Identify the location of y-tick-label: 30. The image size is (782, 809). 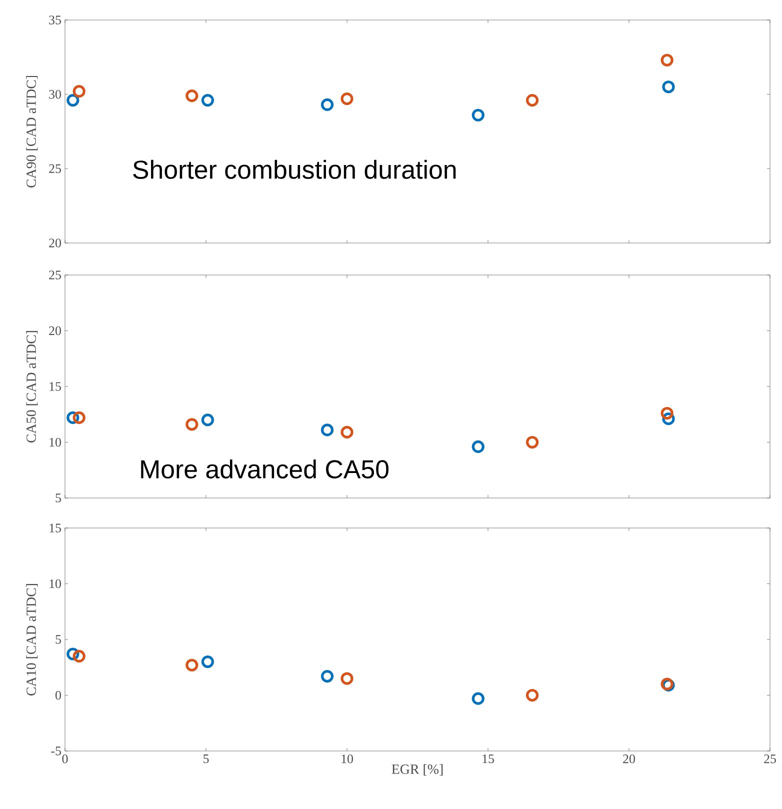
(55, 94).